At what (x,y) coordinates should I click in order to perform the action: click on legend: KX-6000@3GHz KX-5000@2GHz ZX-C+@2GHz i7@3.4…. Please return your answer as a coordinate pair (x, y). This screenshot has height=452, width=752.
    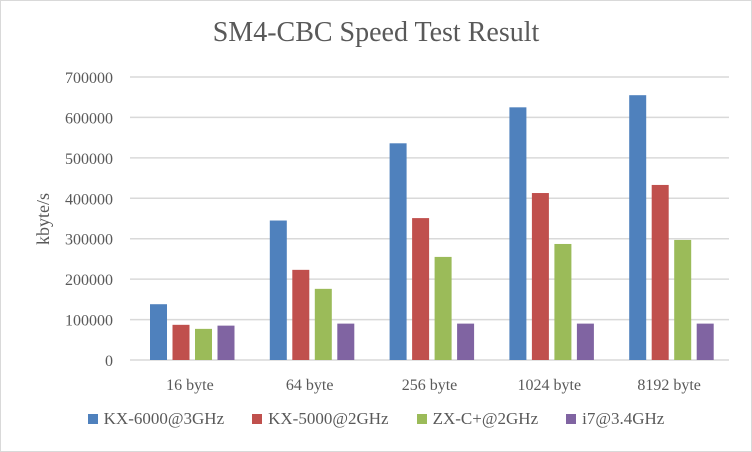
    Looking at the image, I should click on (376, 419).